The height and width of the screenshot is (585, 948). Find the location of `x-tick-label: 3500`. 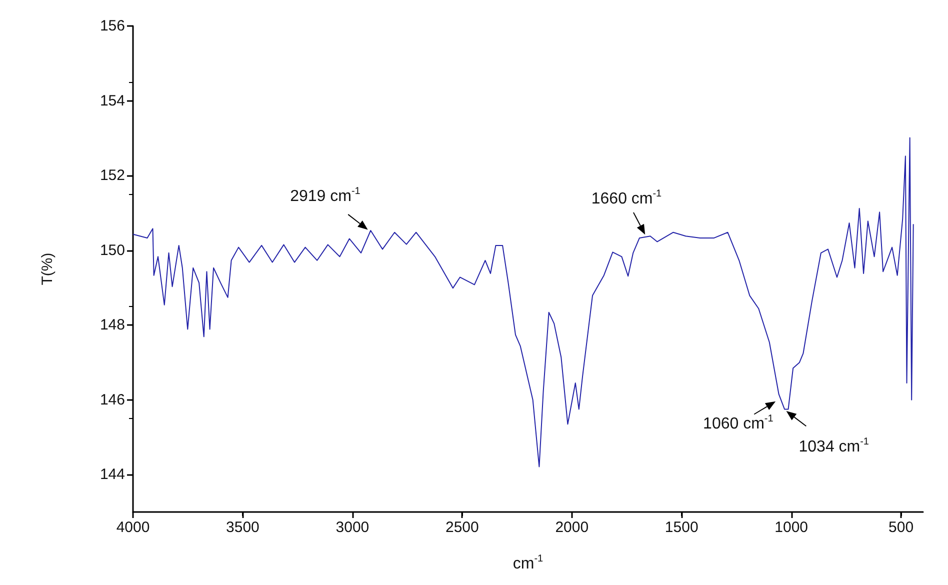

x-tick-label: 3500 is located at coordinates (243, 527).